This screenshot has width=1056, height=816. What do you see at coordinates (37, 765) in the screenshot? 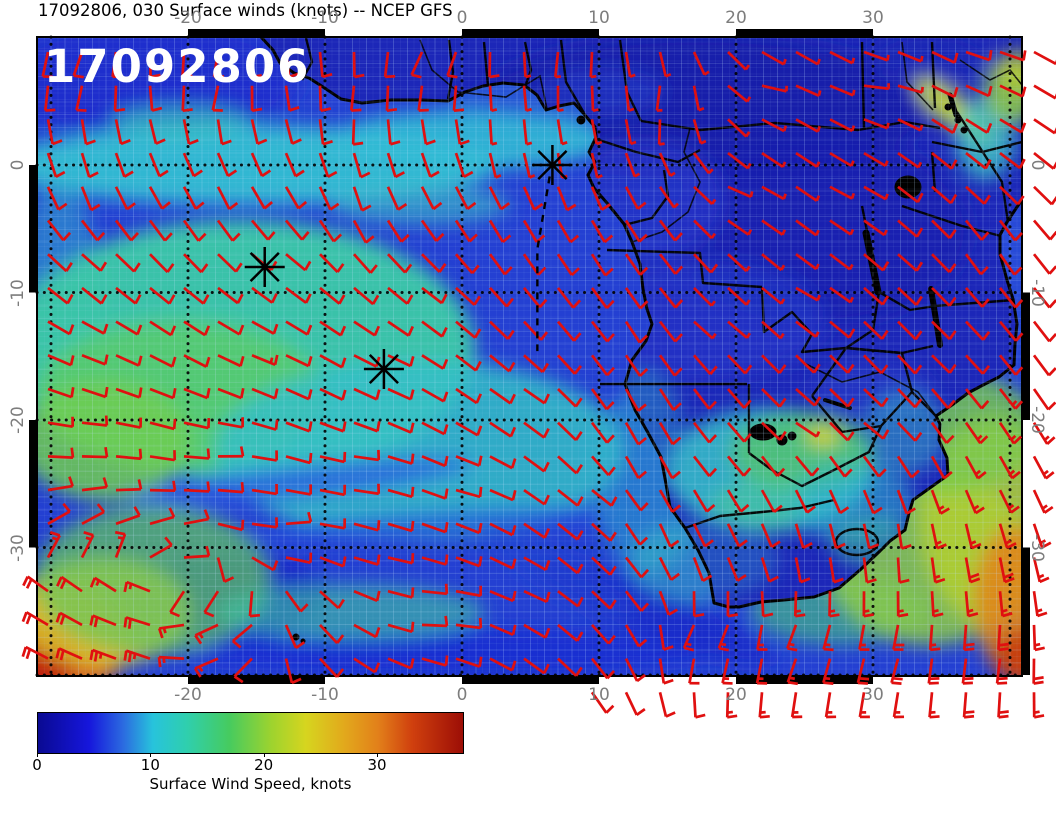
I see `colorbar-tick-label: 0` at bounding box center [37, 765].